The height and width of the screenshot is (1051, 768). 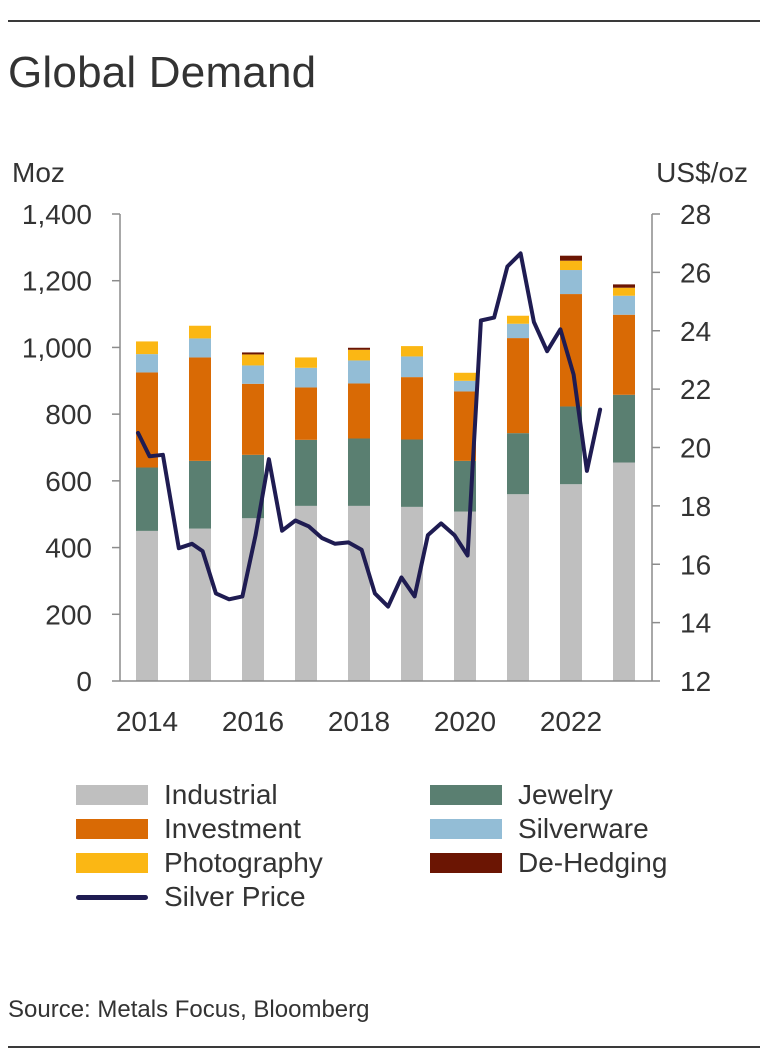 What do you see at coordinates (68, 414) in the screenshot?
I see `left-tick-label: 800` at bounding box center [68, 414].